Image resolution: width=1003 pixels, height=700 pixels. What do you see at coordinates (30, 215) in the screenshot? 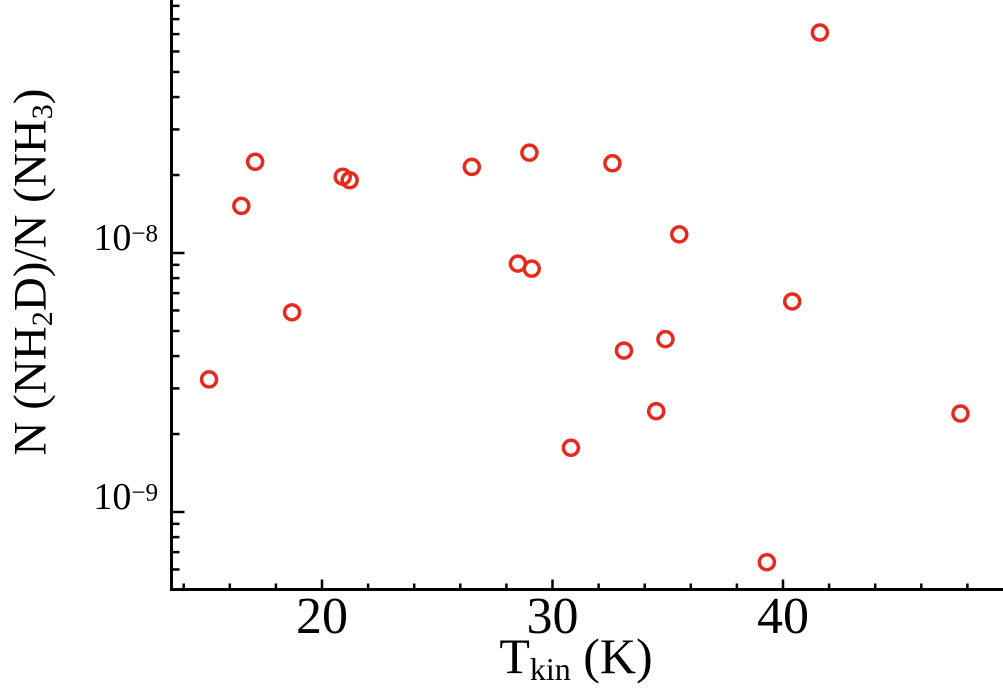
I see `y-axis-title-part: D)/N (NH` at bounding box center [30, 215].